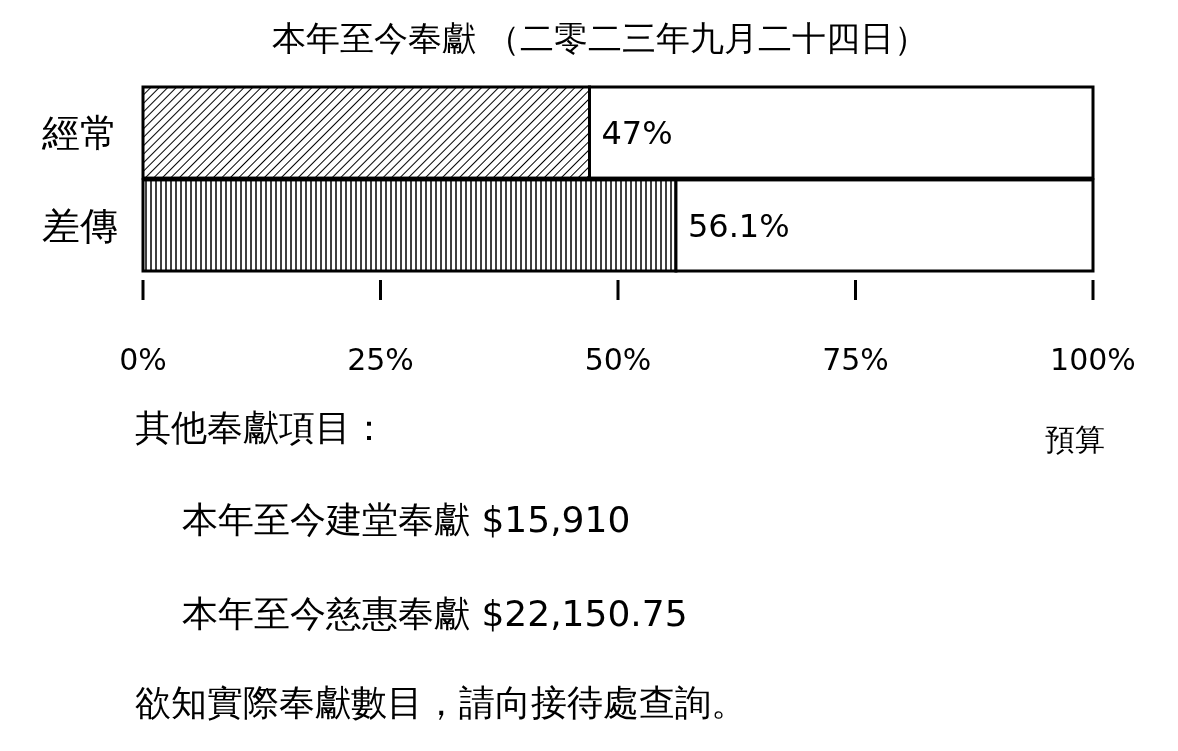 This screenshot has height=751, width=1178. Describe the element at coordinates (261, 427) in the screenshot. I see `text: 其他奉獻項目：` at that location.